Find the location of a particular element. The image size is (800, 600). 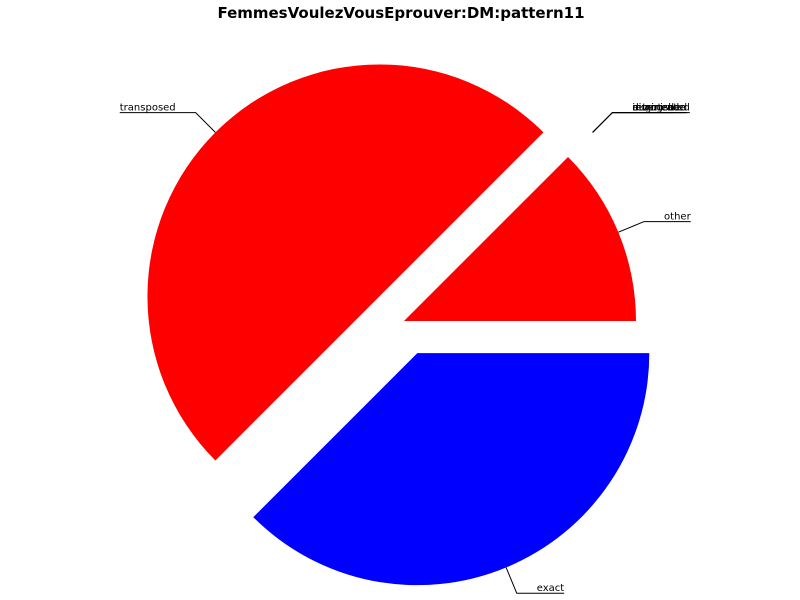

label-augmented: augmented is located at coordinates (660, 108).